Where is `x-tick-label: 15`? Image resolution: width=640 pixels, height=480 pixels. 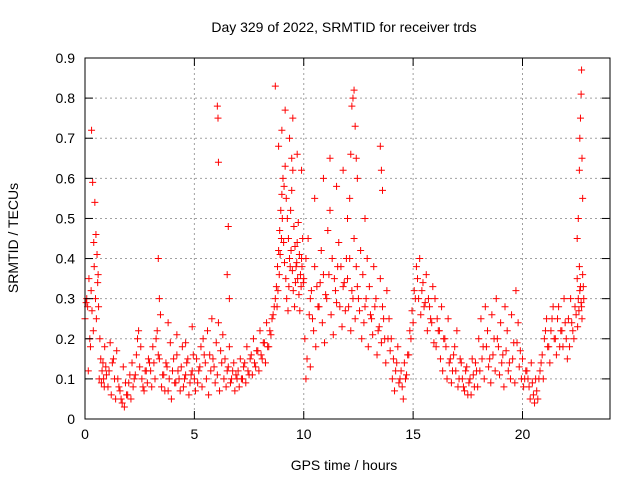 x-tick-label: 15 is located at coordinates (413, 434).